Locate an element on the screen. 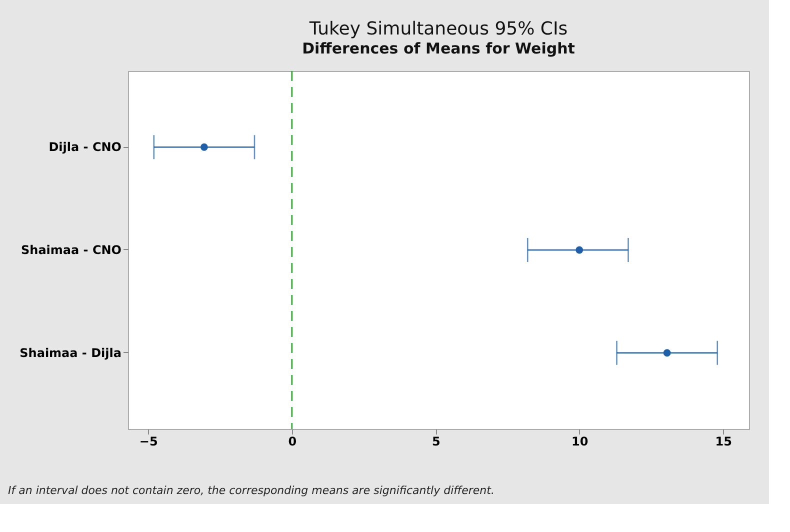 The image size is (790, 532). x-tick-label: 0 is located at coordinates (292, 441).